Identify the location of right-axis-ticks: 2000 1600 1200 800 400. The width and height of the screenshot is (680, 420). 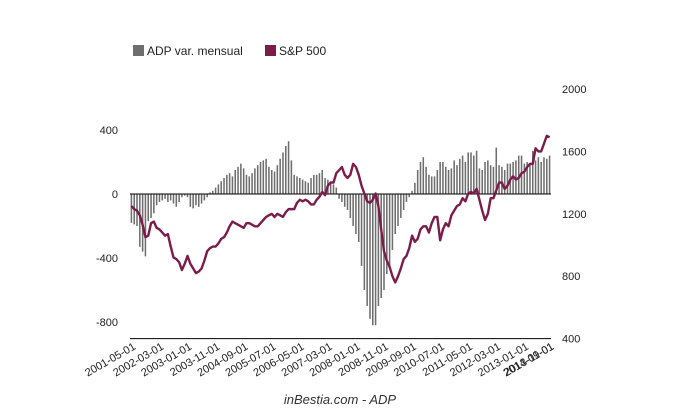
(574, 215).